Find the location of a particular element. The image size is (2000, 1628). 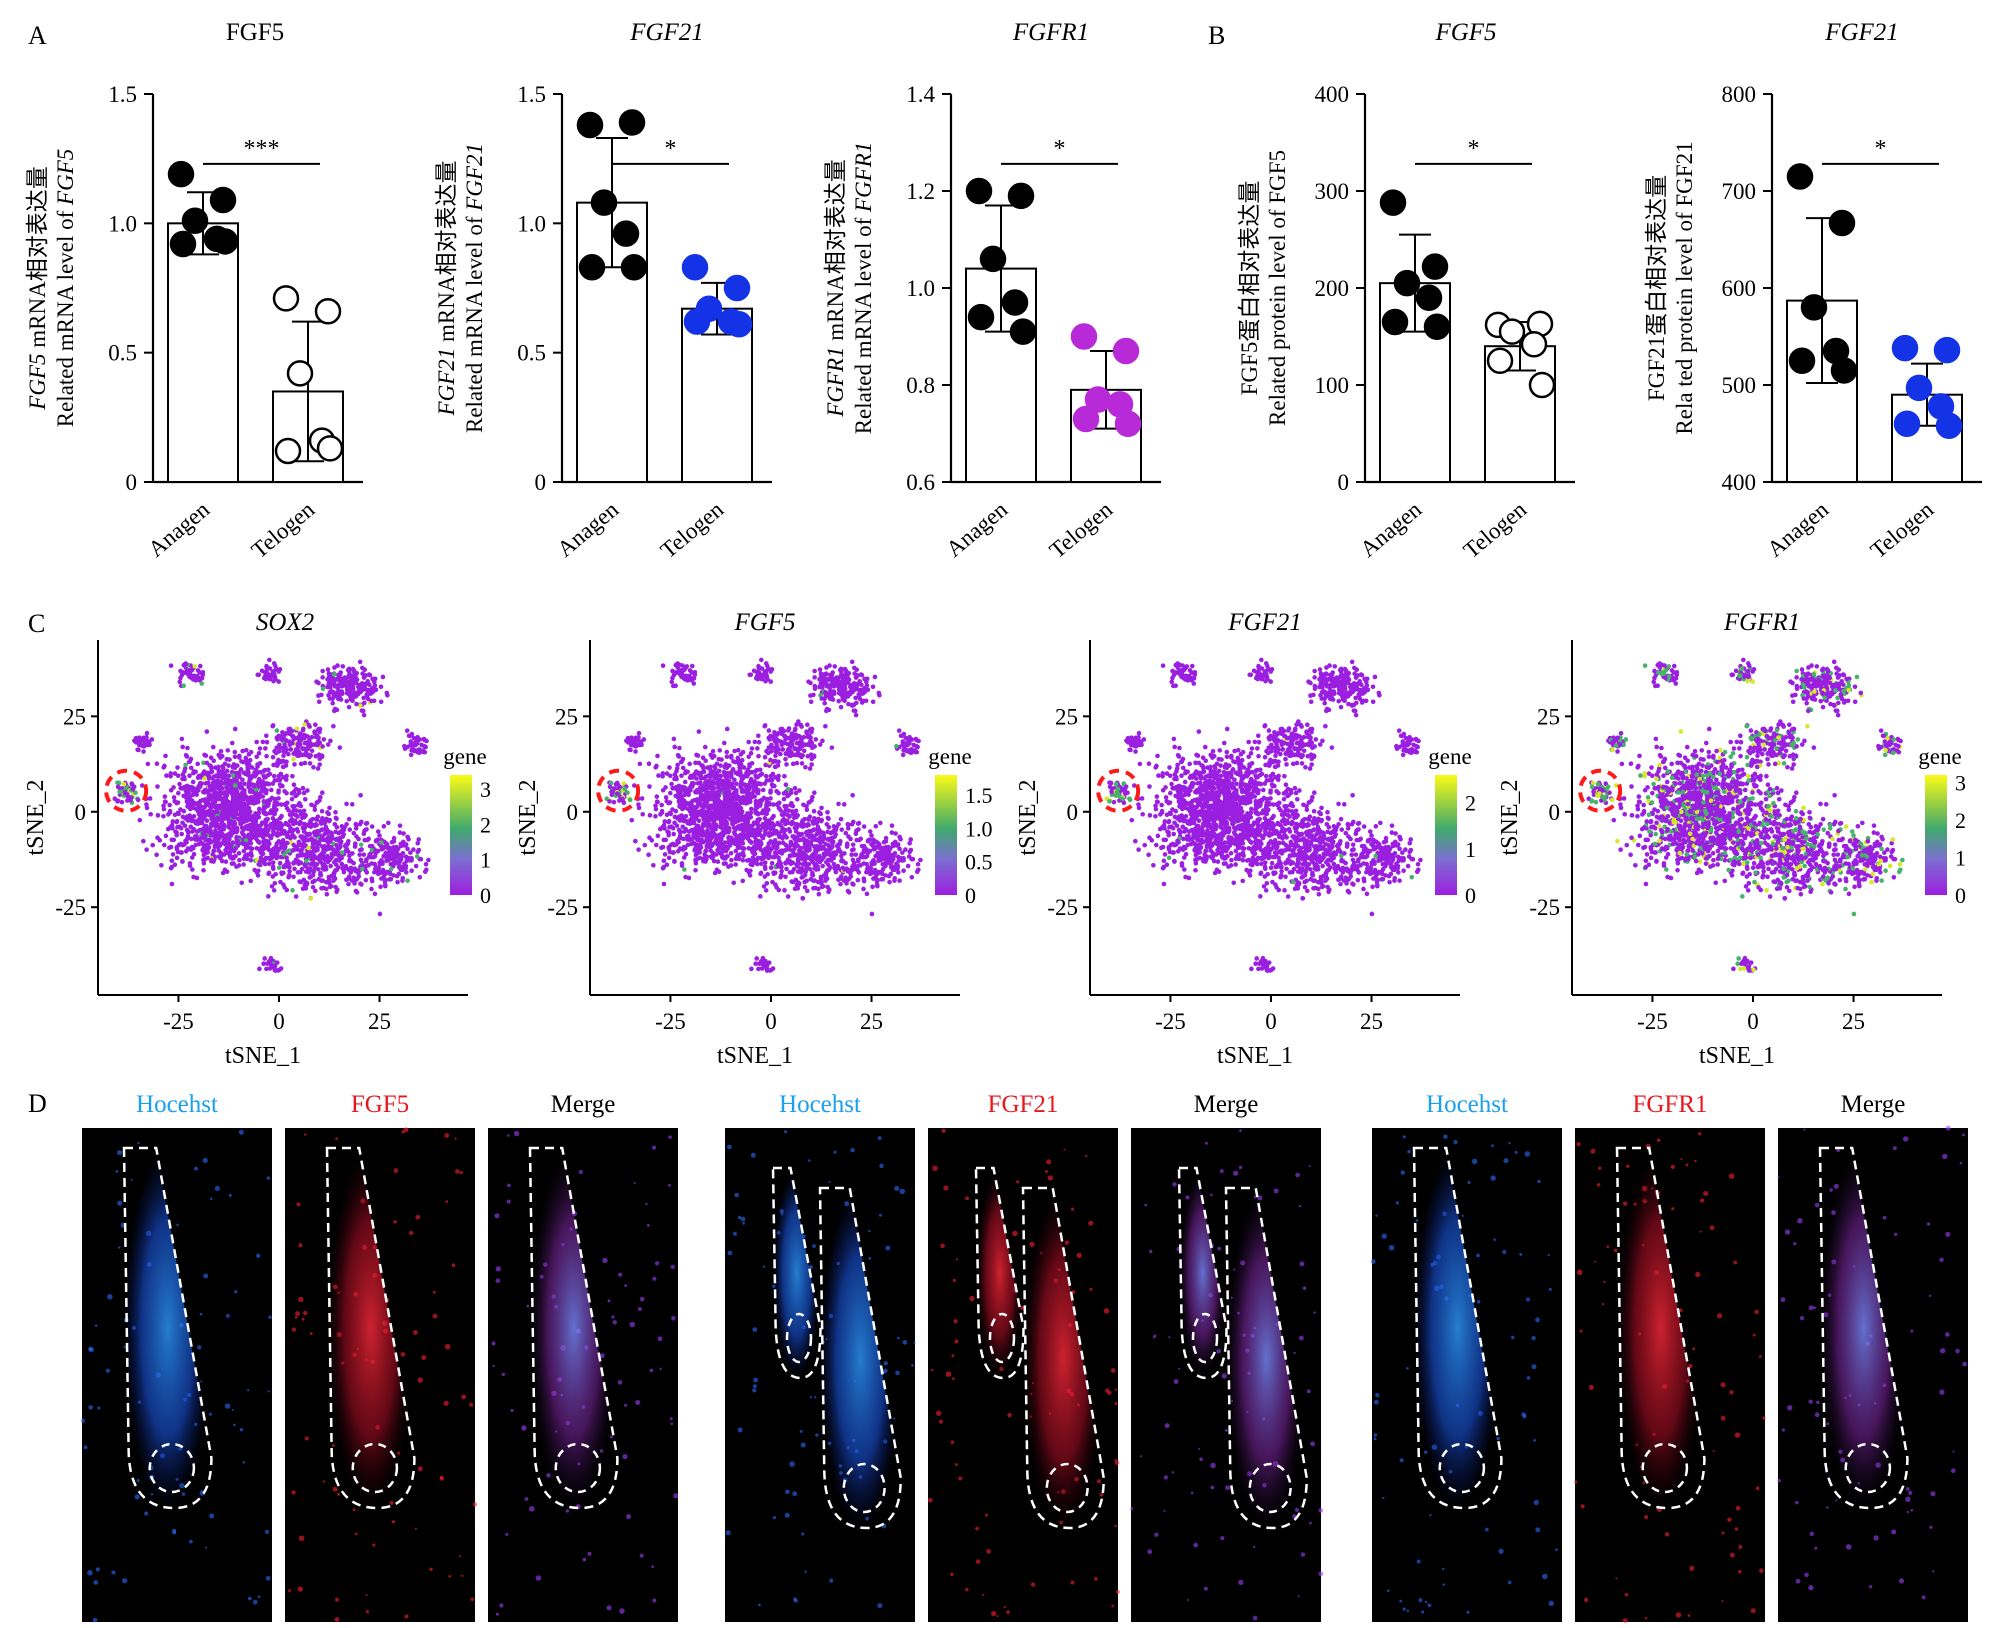

y-tick-label: 100 is located at coordinates (1332, 385).